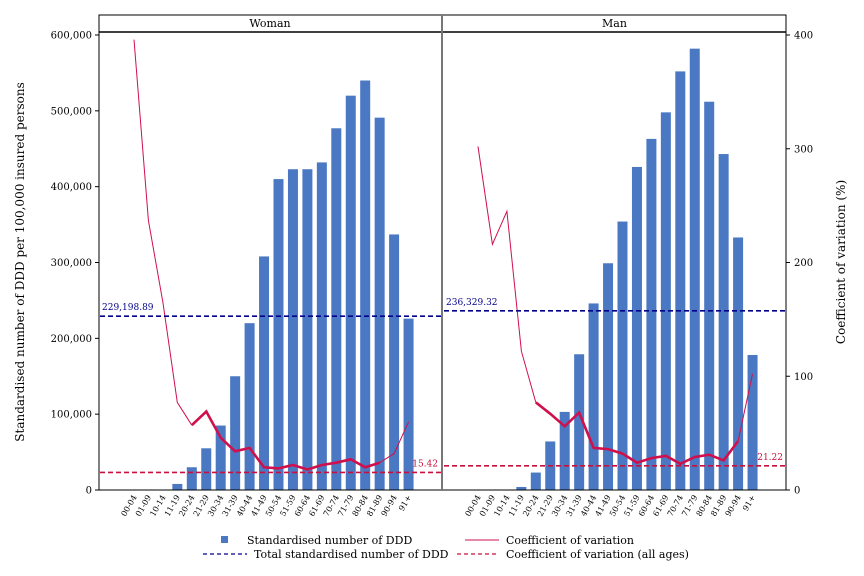 The image size is (864, 576). I want to click on bar-woman-91+, so click(408, 404).